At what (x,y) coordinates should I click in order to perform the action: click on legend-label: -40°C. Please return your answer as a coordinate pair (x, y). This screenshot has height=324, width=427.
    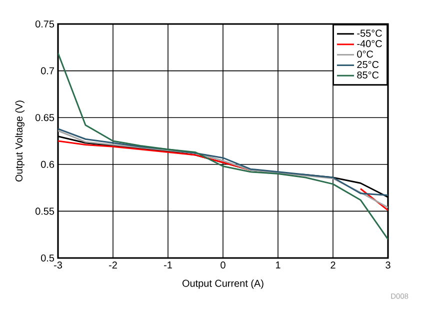
    Looking at the image, I should click on (369, 44).